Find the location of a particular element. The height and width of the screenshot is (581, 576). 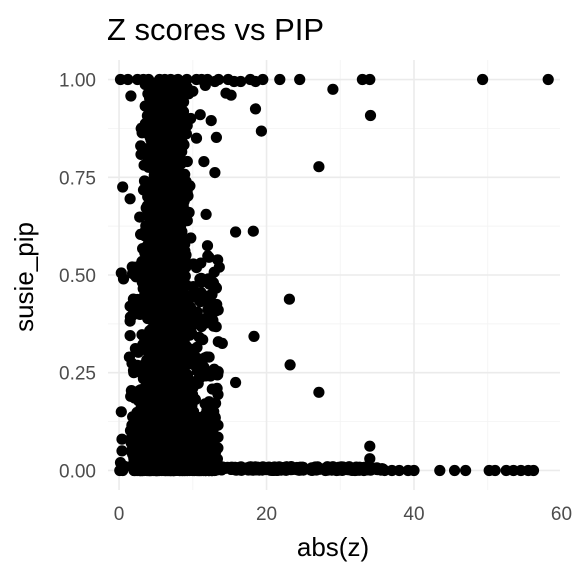

y-tick-label: 0.00 is located at coordinates (77, 471).